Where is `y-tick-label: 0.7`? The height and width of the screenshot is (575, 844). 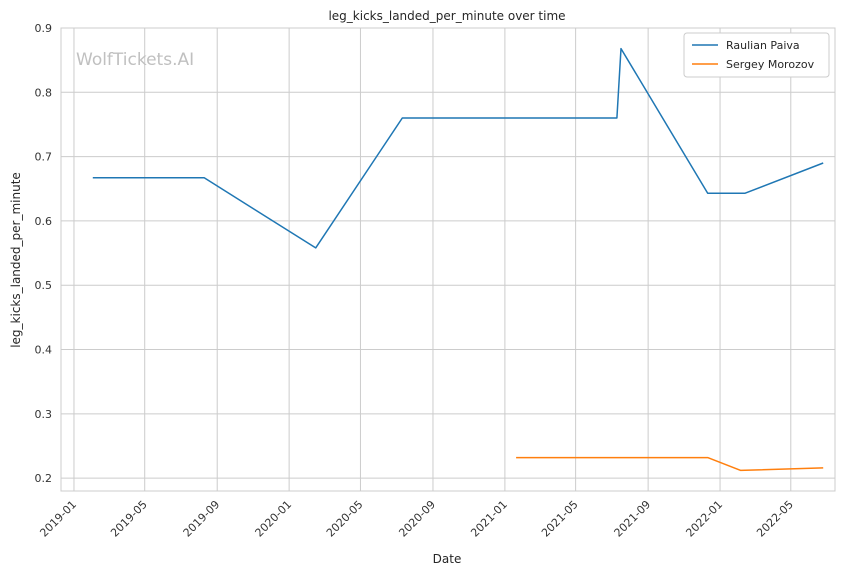
y-tick-label: 0.7 is located at coordinates (44, 157).